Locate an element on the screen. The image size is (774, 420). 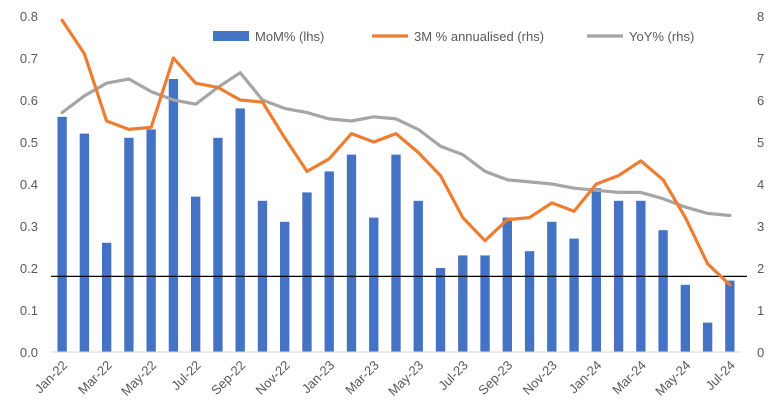
x-axis-tick-label: May-22 is located at coordinates (138, 378).